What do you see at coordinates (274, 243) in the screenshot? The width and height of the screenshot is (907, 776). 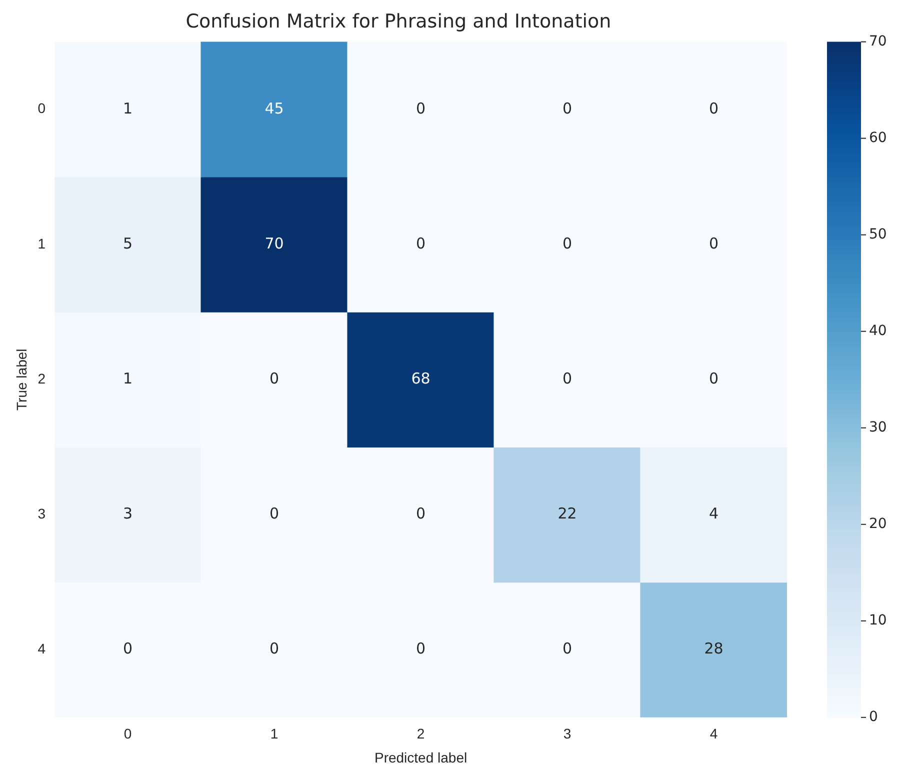 I see `data-label: 70` at bounding box center [274, 243].